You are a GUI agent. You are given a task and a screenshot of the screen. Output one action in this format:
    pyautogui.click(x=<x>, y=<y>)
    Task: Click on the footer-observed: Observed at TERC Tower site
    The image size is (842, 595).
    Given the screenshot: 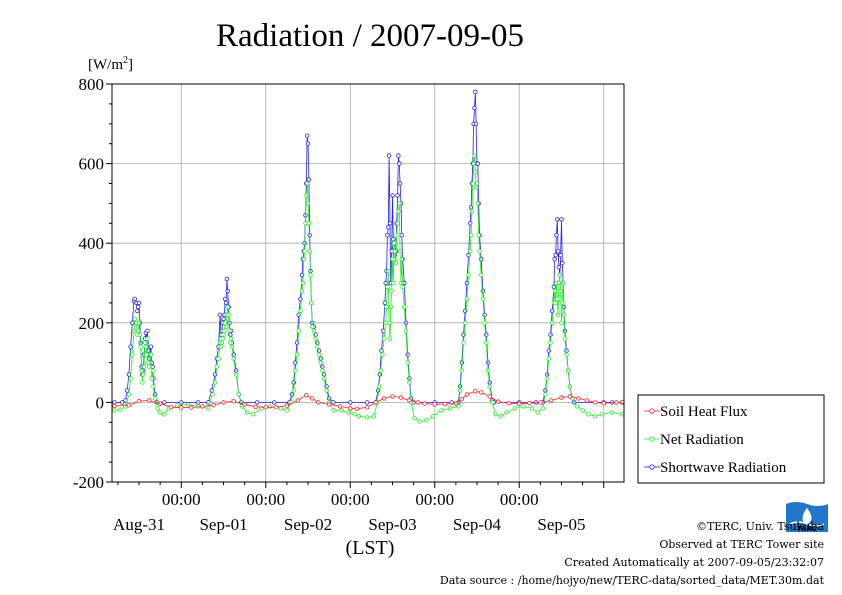 What is the action you would take?
    pyautogui.click(x=741, y=544)
    